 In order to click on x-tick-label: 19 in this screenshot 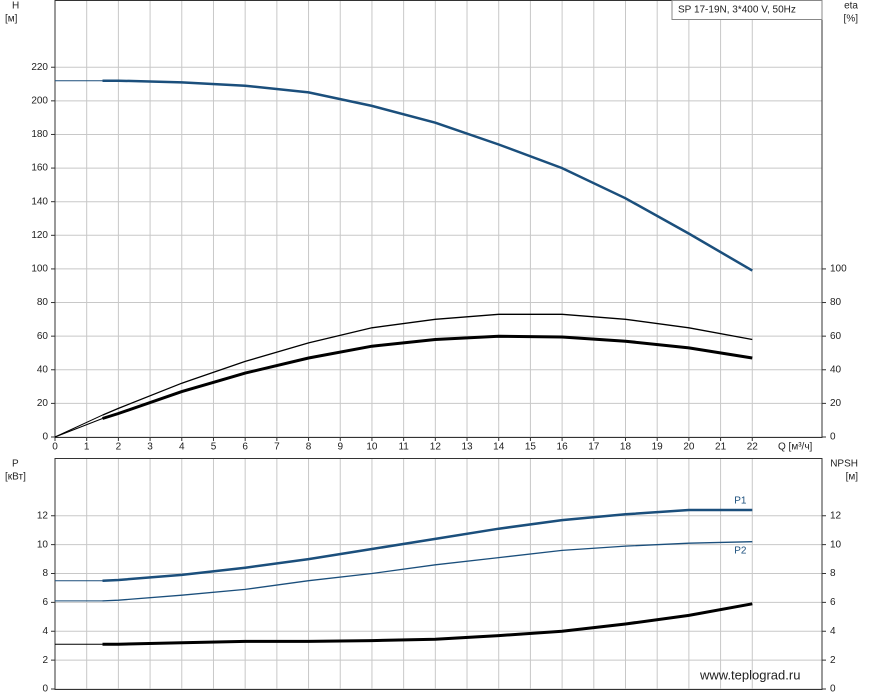, I will do `click(658, 447)`.